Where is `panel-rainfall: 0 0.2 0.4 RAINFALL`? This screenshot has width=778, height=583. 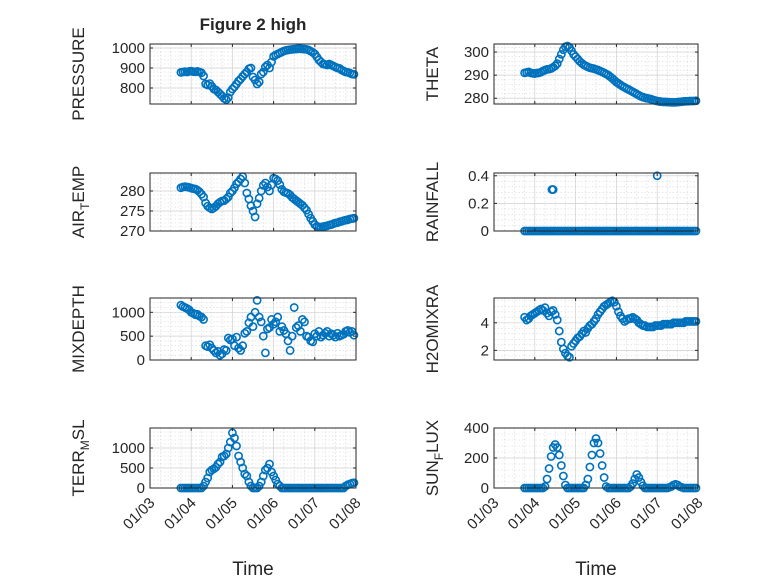 panel-rainfall: 0 0.2 0.4 RAINFALL is located at coordinates (562, 202).